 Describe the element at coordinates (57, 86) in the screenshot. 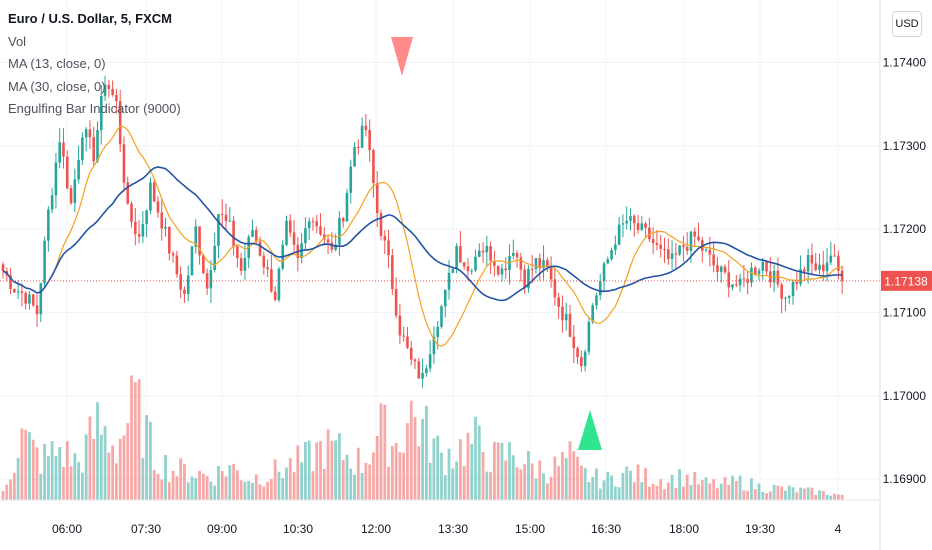

I see `indicator-ma-30: MA (30, close, 0)` at that location.